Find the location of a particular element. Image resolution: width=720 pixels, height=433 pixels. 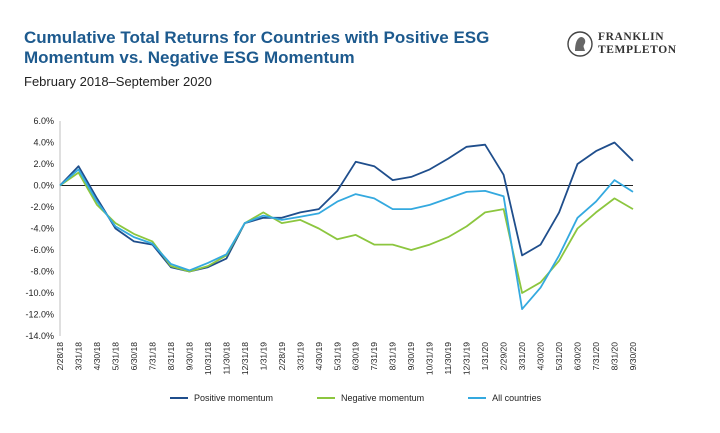

legend-swatch-negative is located at coordinates (326, 398).